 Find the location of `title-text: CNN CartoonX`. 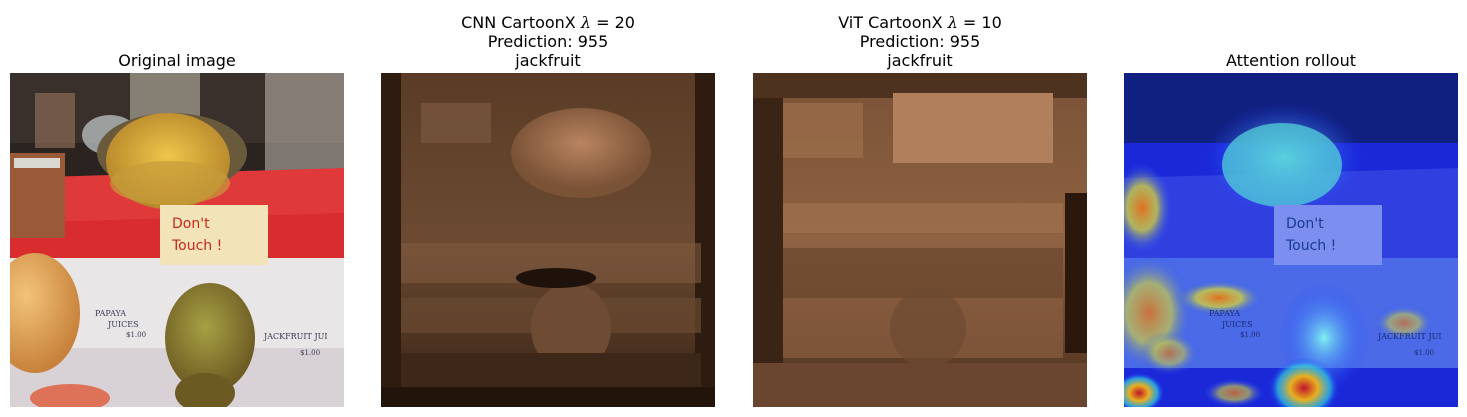

title-text: CNN CartoonX is located at coordinates (521, 22).